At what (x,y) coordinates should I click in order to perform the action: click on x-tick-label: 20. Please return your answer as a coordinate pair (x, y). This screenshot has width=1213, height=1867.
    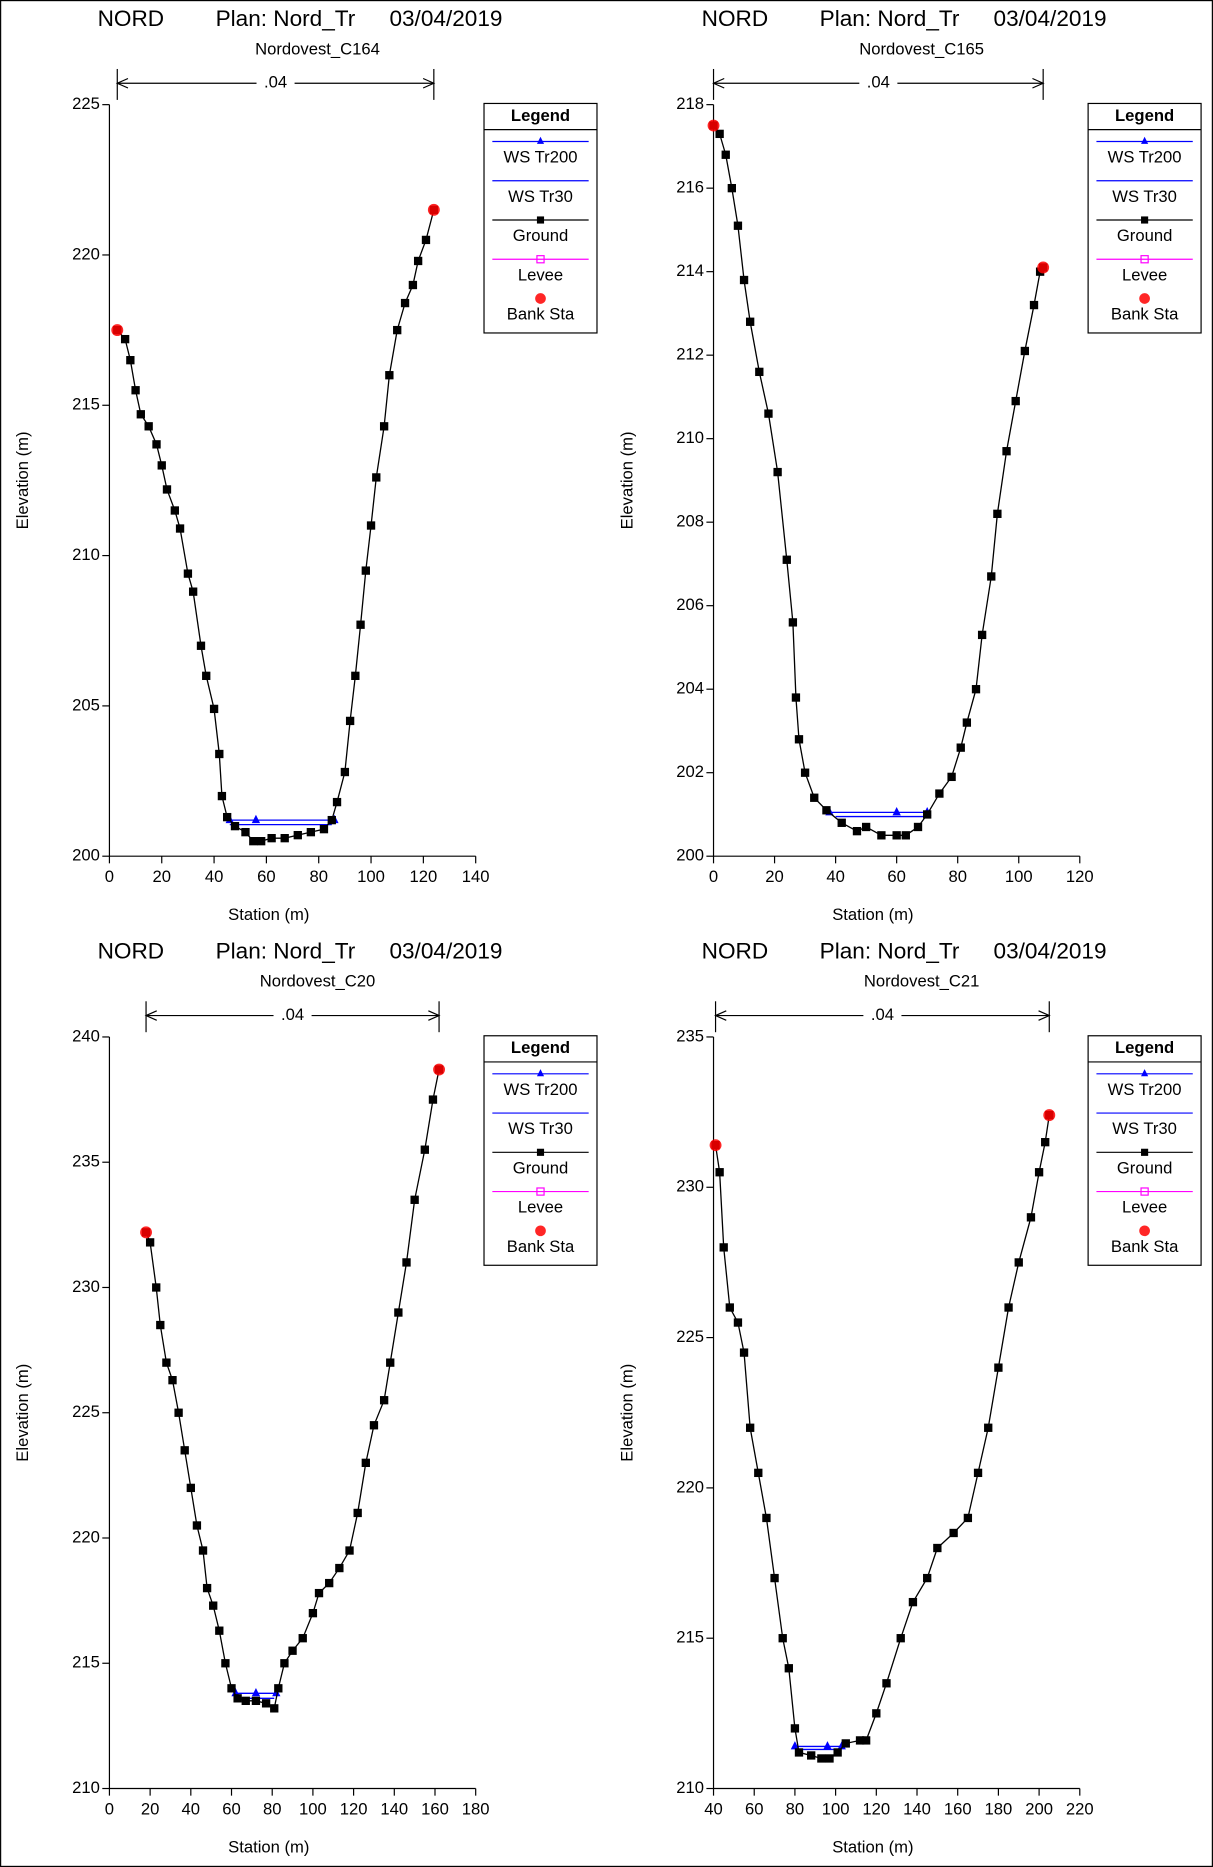
    Looking at the image, I should click on (150, 1808).